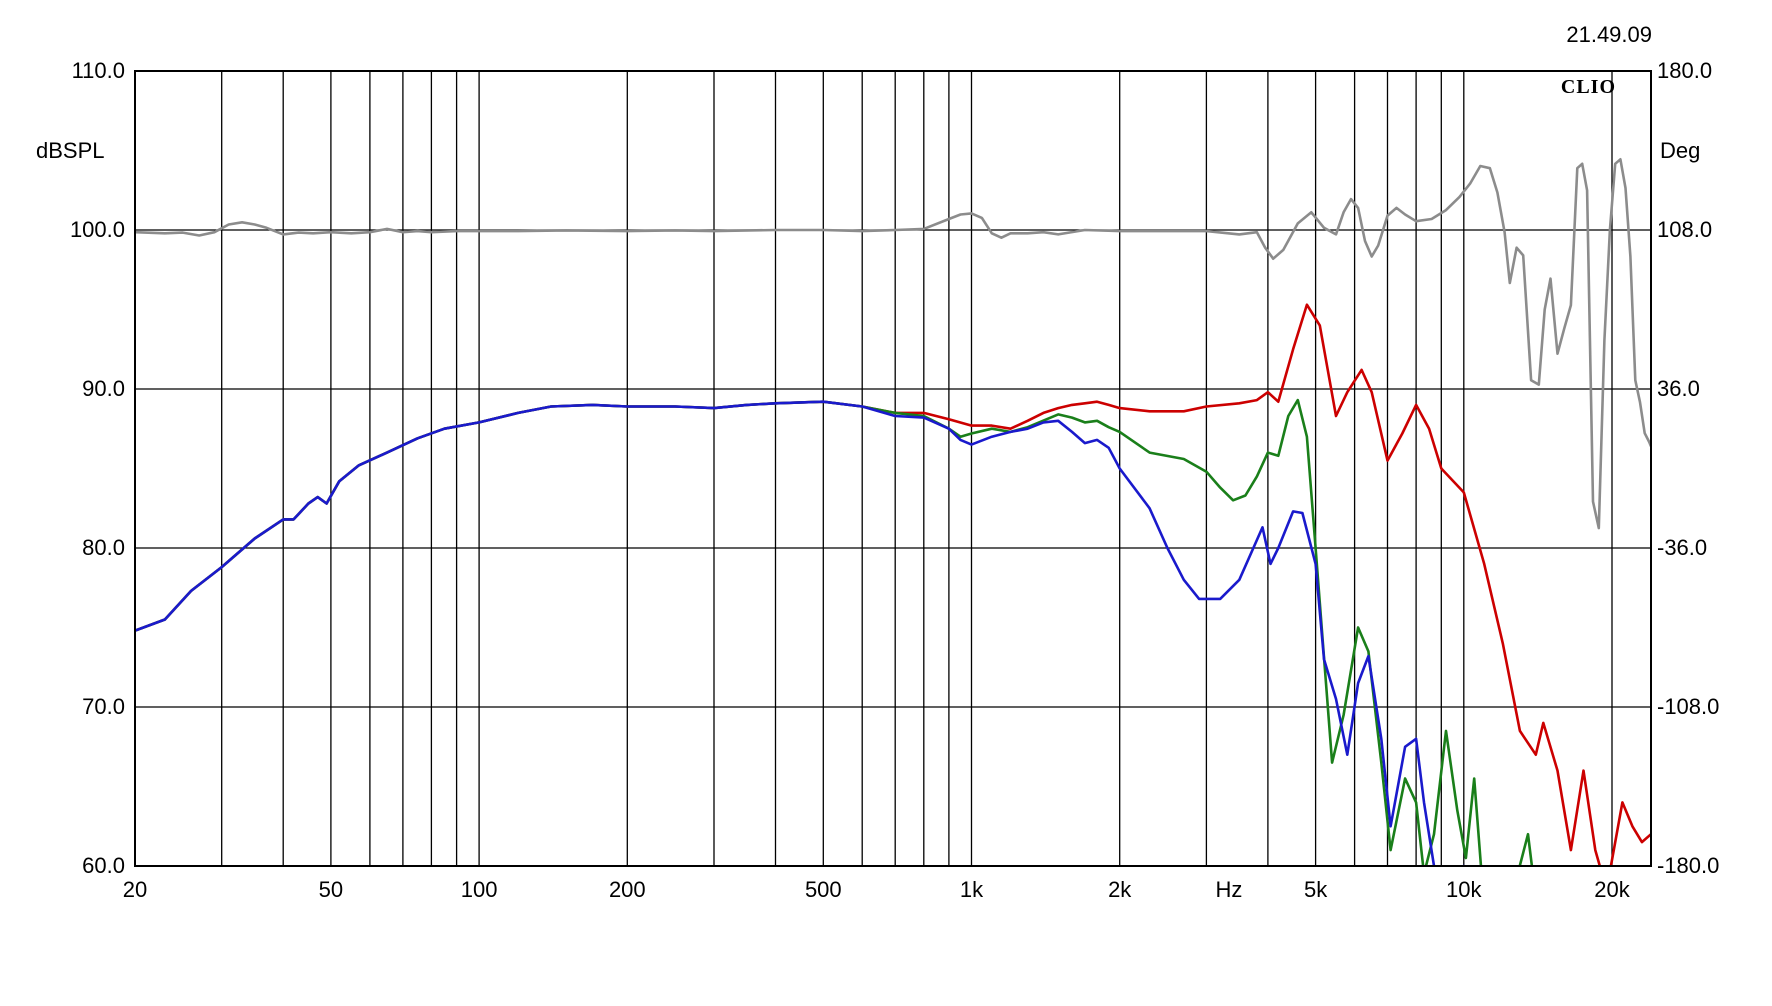 The width and height of the screenshot is (1772, 1006). Describe the element at coordinates (1684, 229) in the screenshot. I see `y2-tick-label: 108.0` at that location.